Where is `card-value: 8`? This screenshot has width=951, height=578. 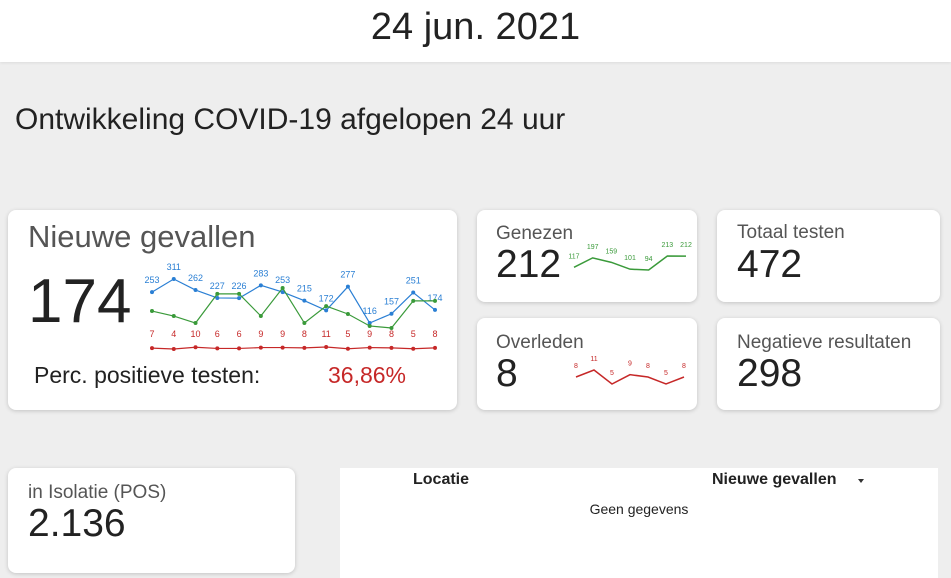
card-value: 8 is located at coordinates (507, 373).